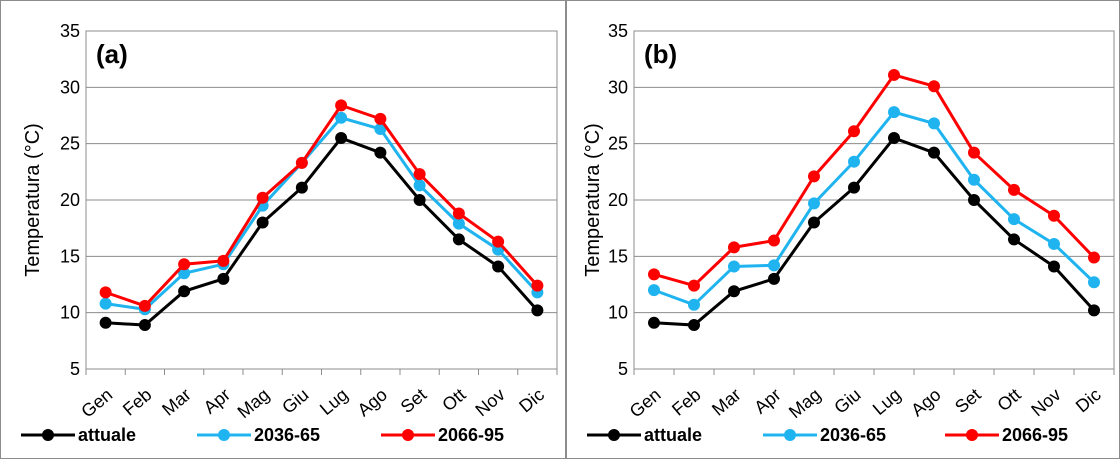 The height and width of the screenshot is (459, 1120). Describe the element at coordinates (660, 54) in the screenshot. I see `panel-label: (b)` at that location.